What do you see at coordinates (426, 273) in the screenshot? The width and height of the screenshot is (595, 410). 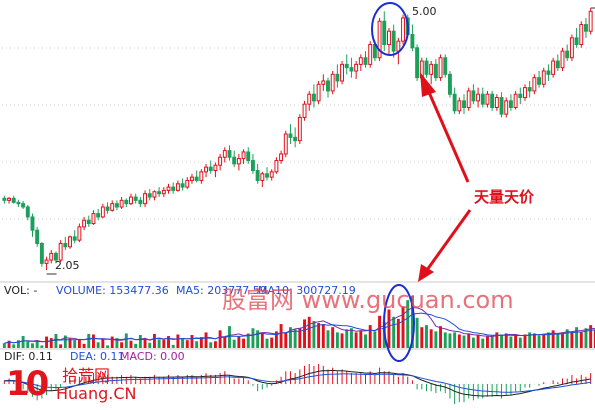 I see `annotation-arrowhead-down` at bounding box center [426, 273].